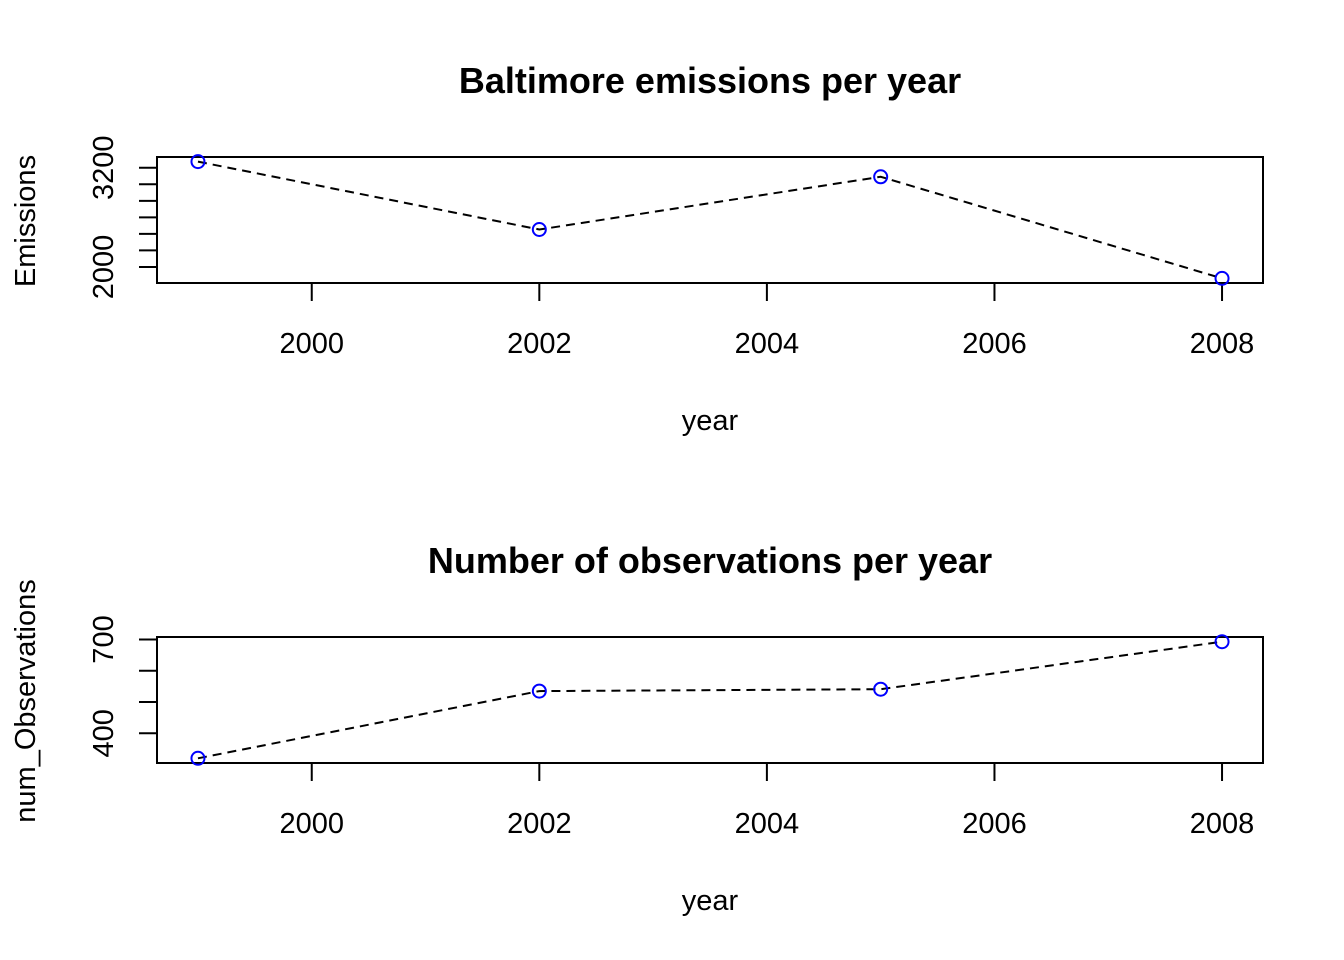  I want to click on y-tick-label: 700, so click(104, 639).